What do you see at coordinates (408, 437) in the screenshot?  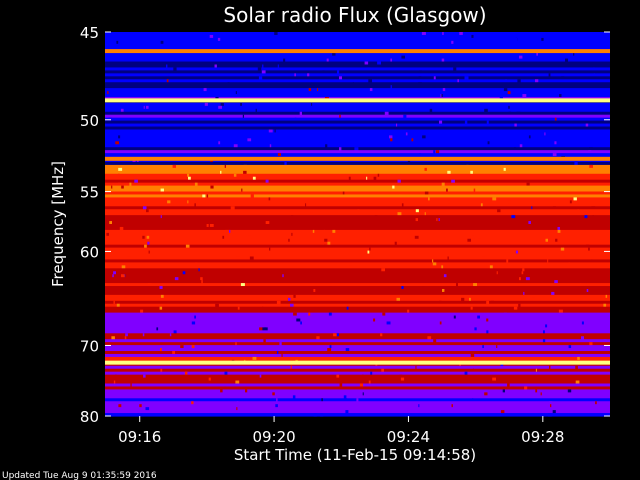 I see `x-tick-label: 09:24` at bounding box center [408, 437].